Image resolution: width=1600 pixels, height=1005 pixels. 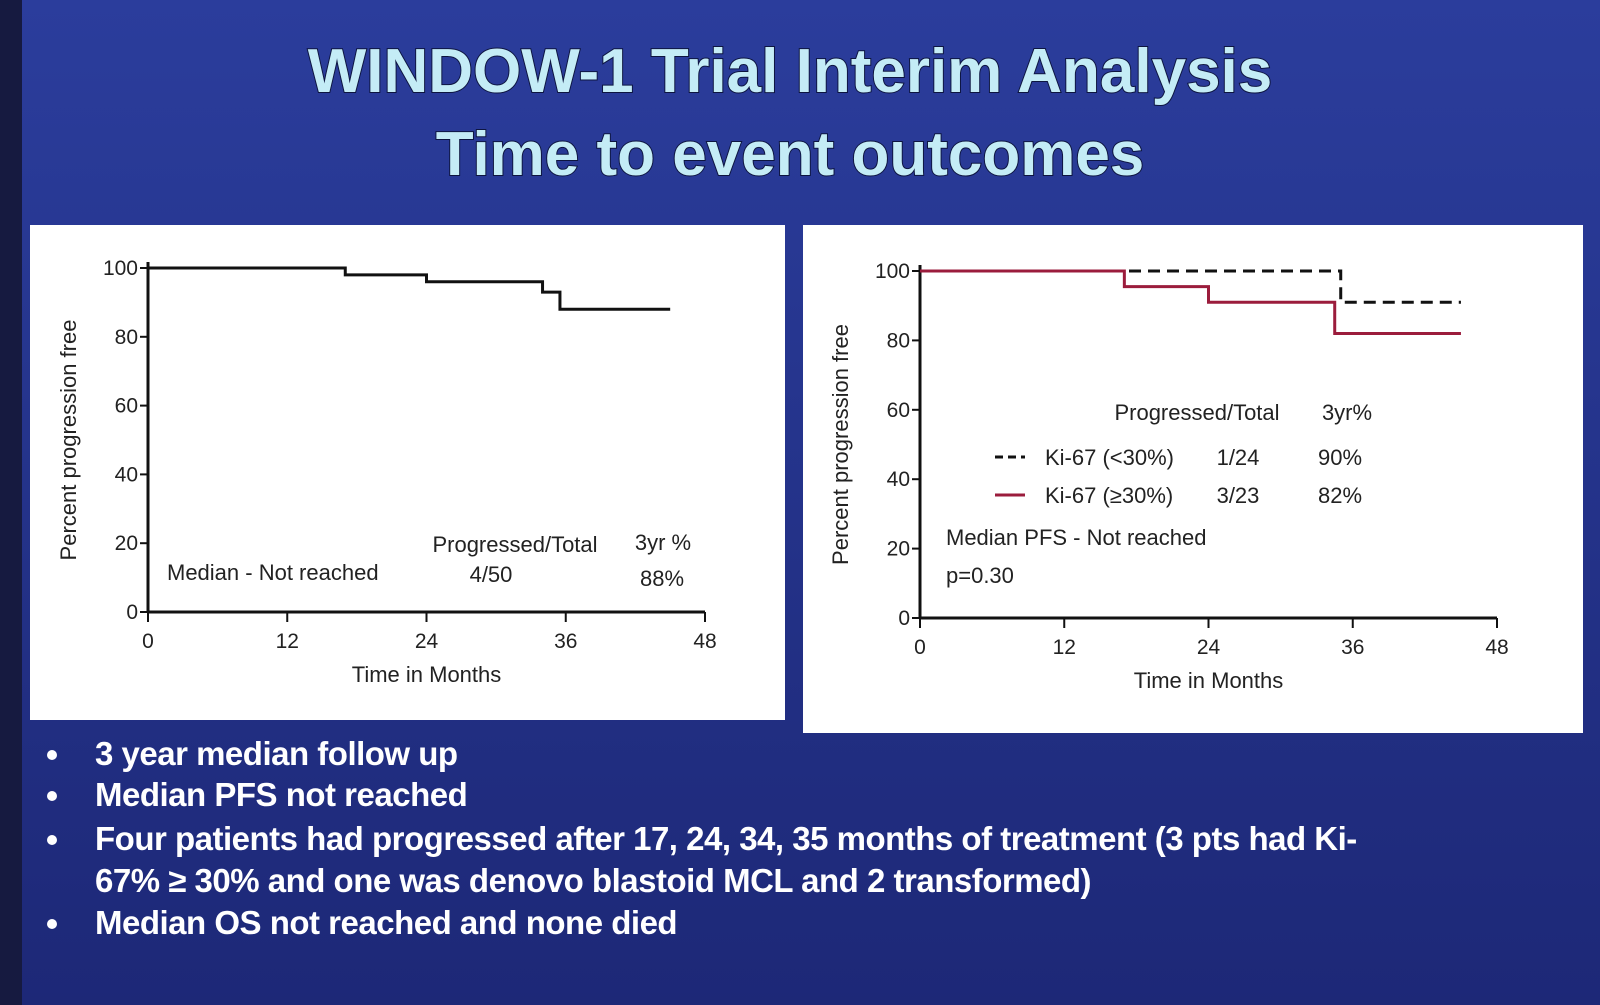 What do you see at coordinates (386, 922) in the screenshot?
I see `bullet-text: Median OS not reached and none died` at bounding box center [386, 922].